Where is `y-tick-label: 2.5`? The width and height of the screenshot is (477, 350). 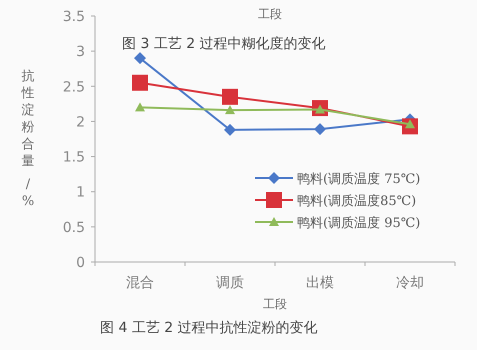
y-tick-label: 2.5 is located at coordinates (73, 87).